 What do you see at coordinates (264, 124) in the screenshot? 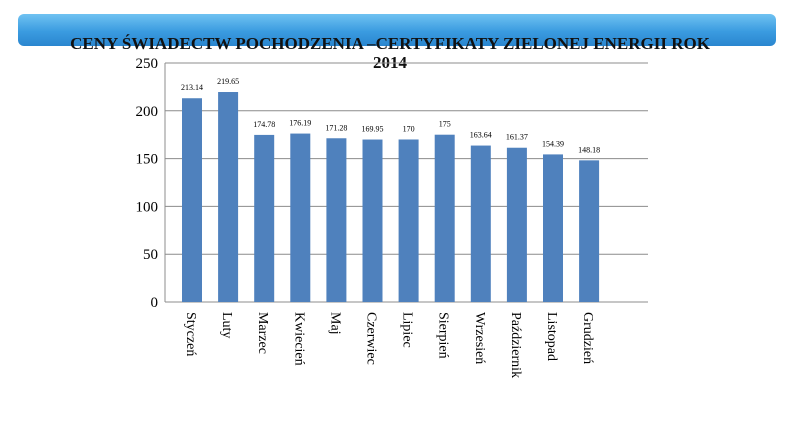
I see `data-label: 174.78` at bounding box center [264, 124].